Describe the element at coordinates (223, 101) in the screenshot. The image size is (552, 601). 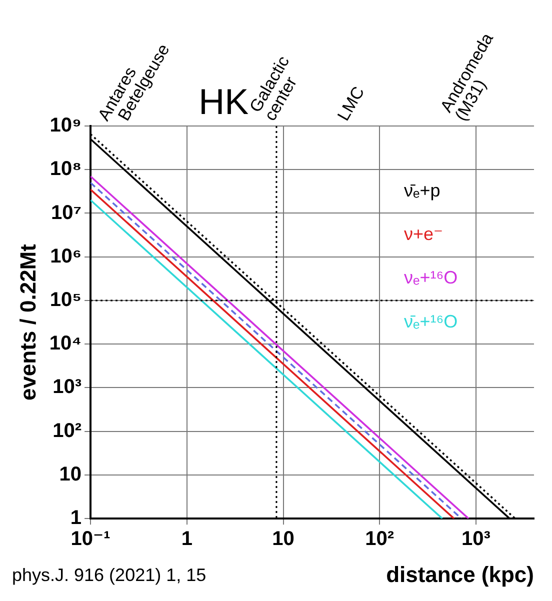
I see `chart-title: HK` at that location.